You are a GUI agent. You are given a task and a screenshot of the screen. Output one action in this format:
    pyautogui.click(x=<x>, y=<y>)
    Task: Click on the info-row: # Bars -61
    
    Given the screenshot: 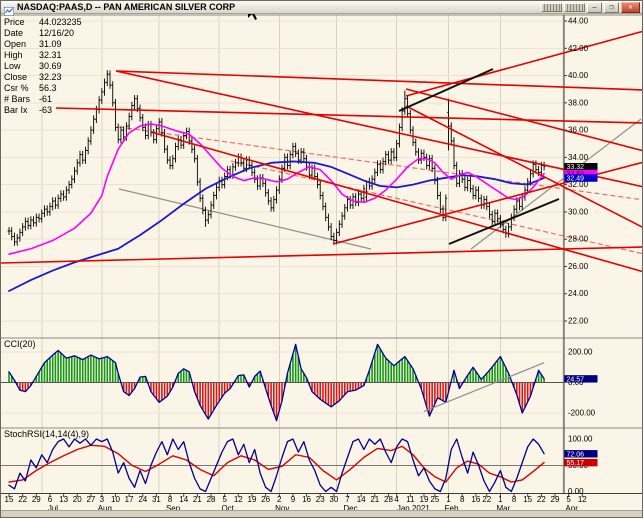 What is the action you would take?
    pyautogui.click(x=43, y=99)
    